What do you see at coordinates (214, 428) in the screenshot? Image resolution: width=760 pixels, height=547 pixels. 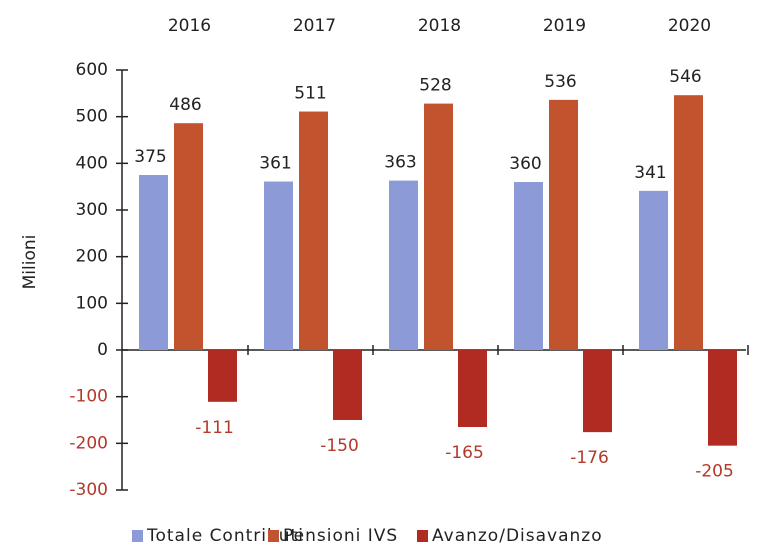 I see `data-label: -111` at bounding box center [214, 428].